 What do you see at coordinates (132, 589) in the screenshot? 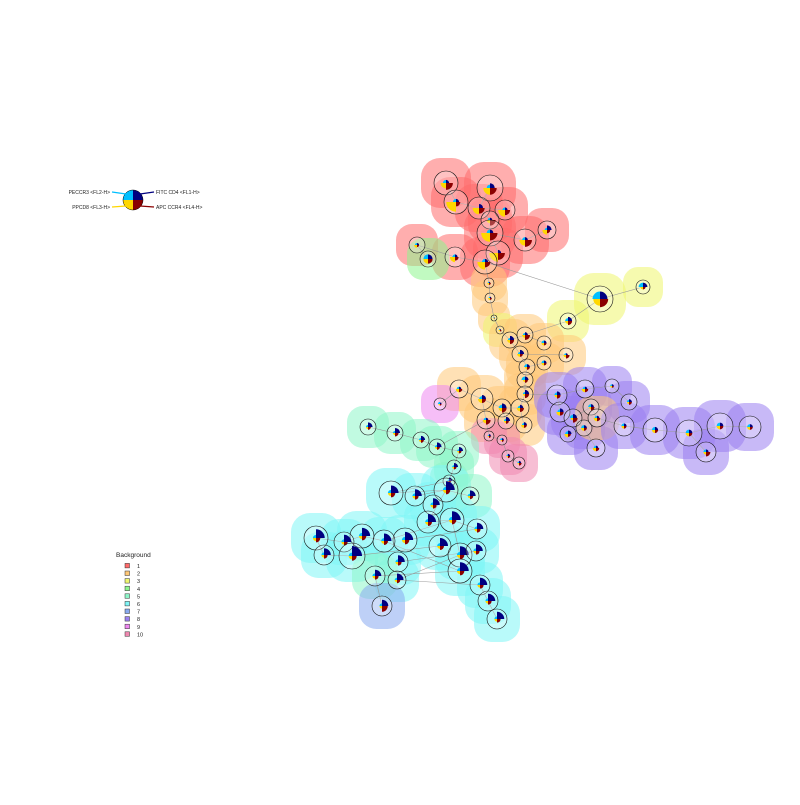
I see `background-legend-item: 4` at bounding box center [132, 589].